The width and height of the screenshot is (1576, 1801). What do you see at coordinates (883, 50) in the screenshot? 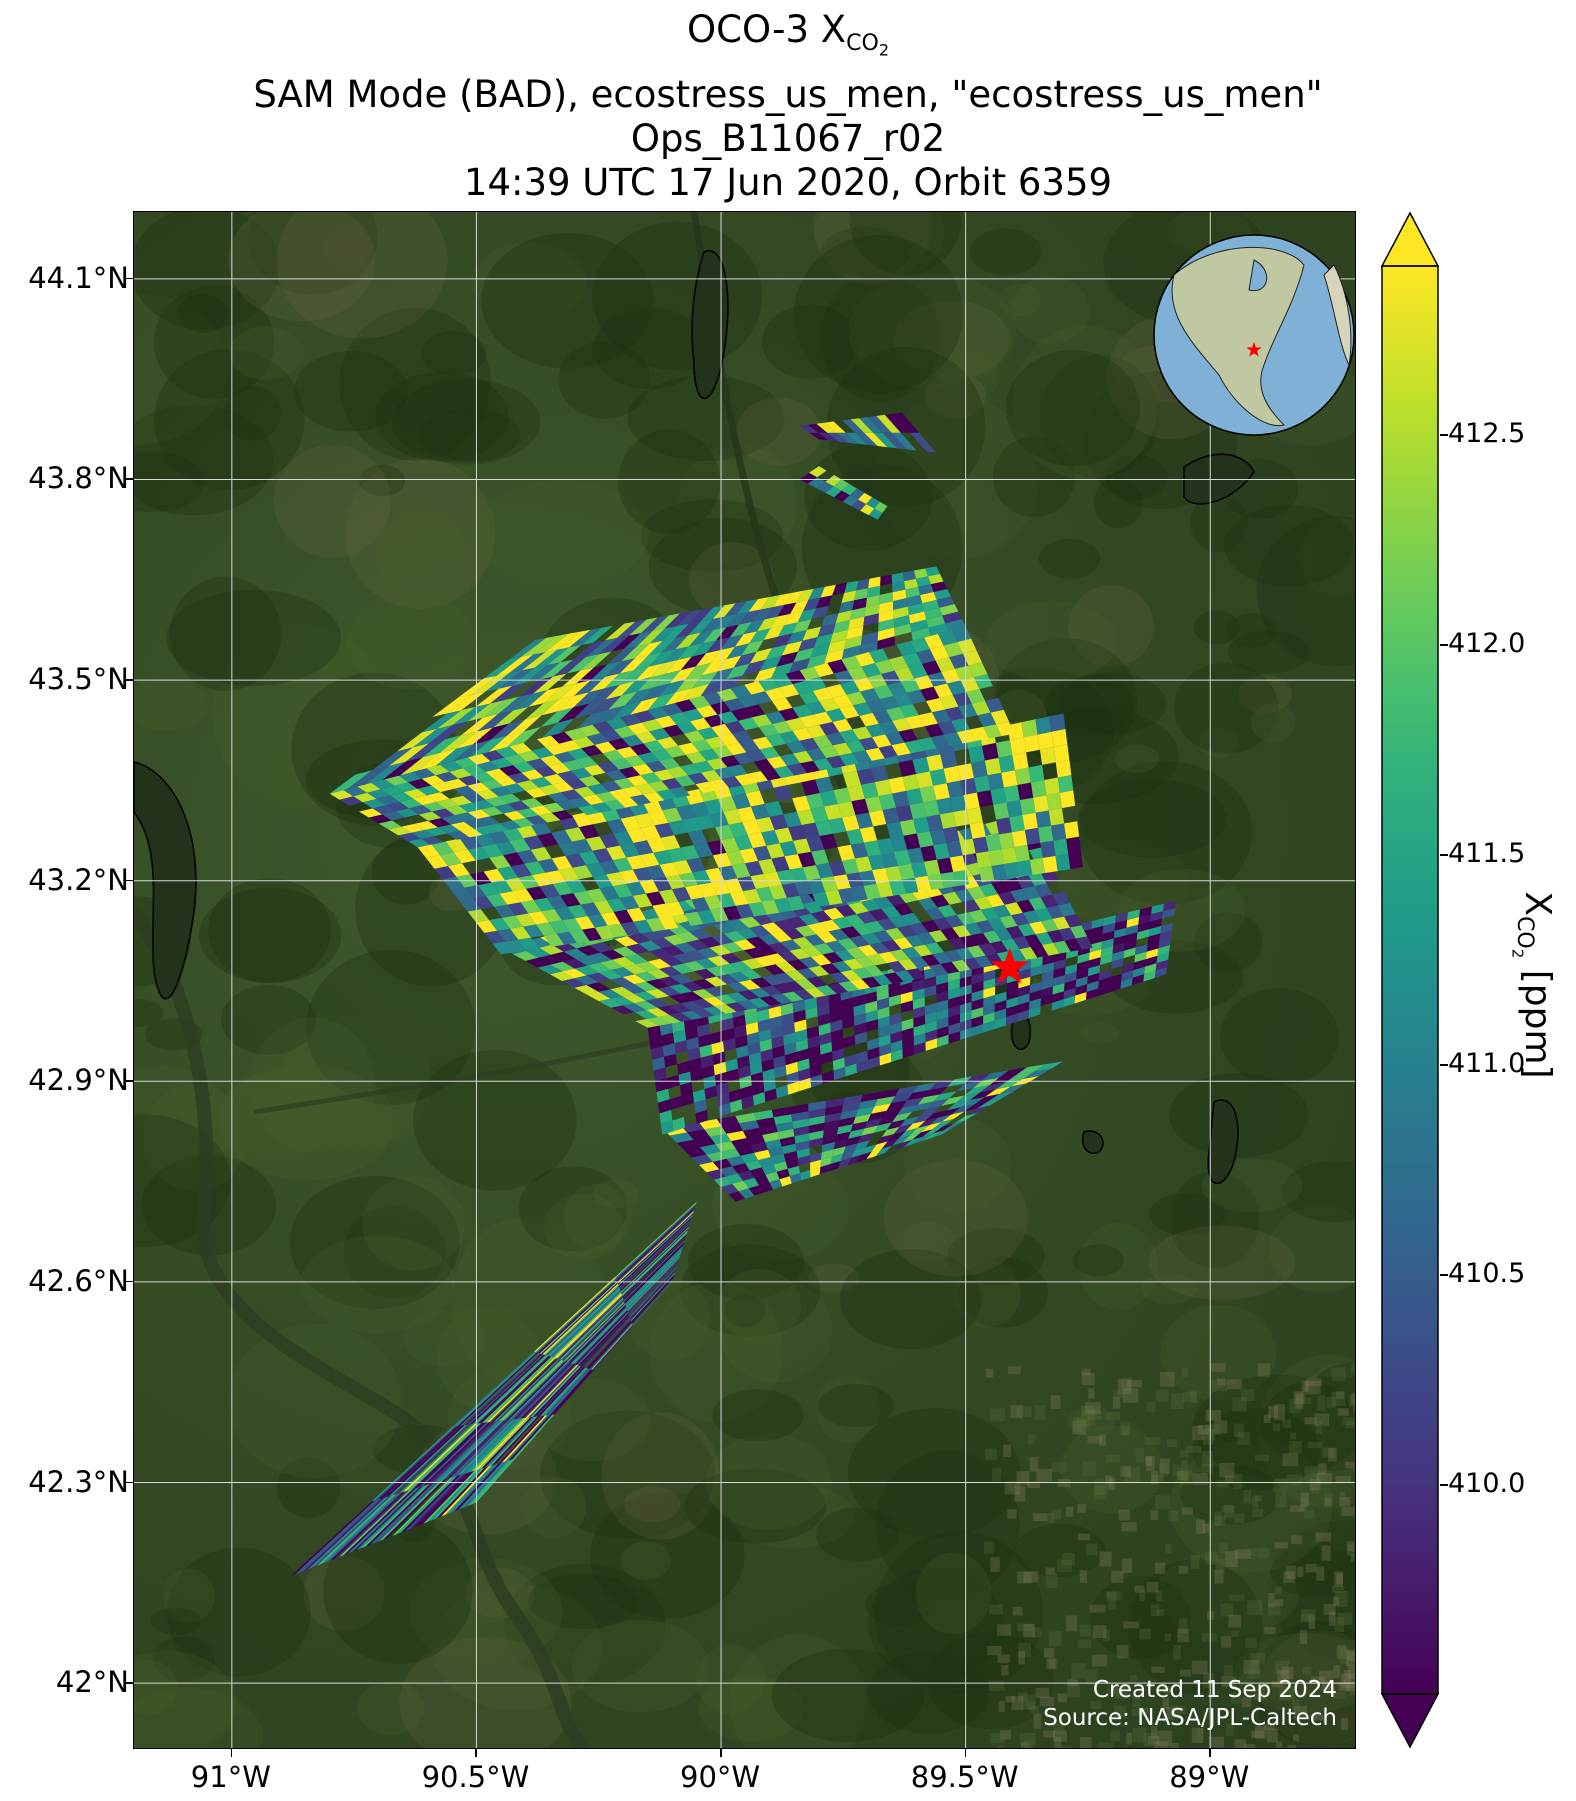
I see `title-sub2: 2` at bounding box center [883, 50].